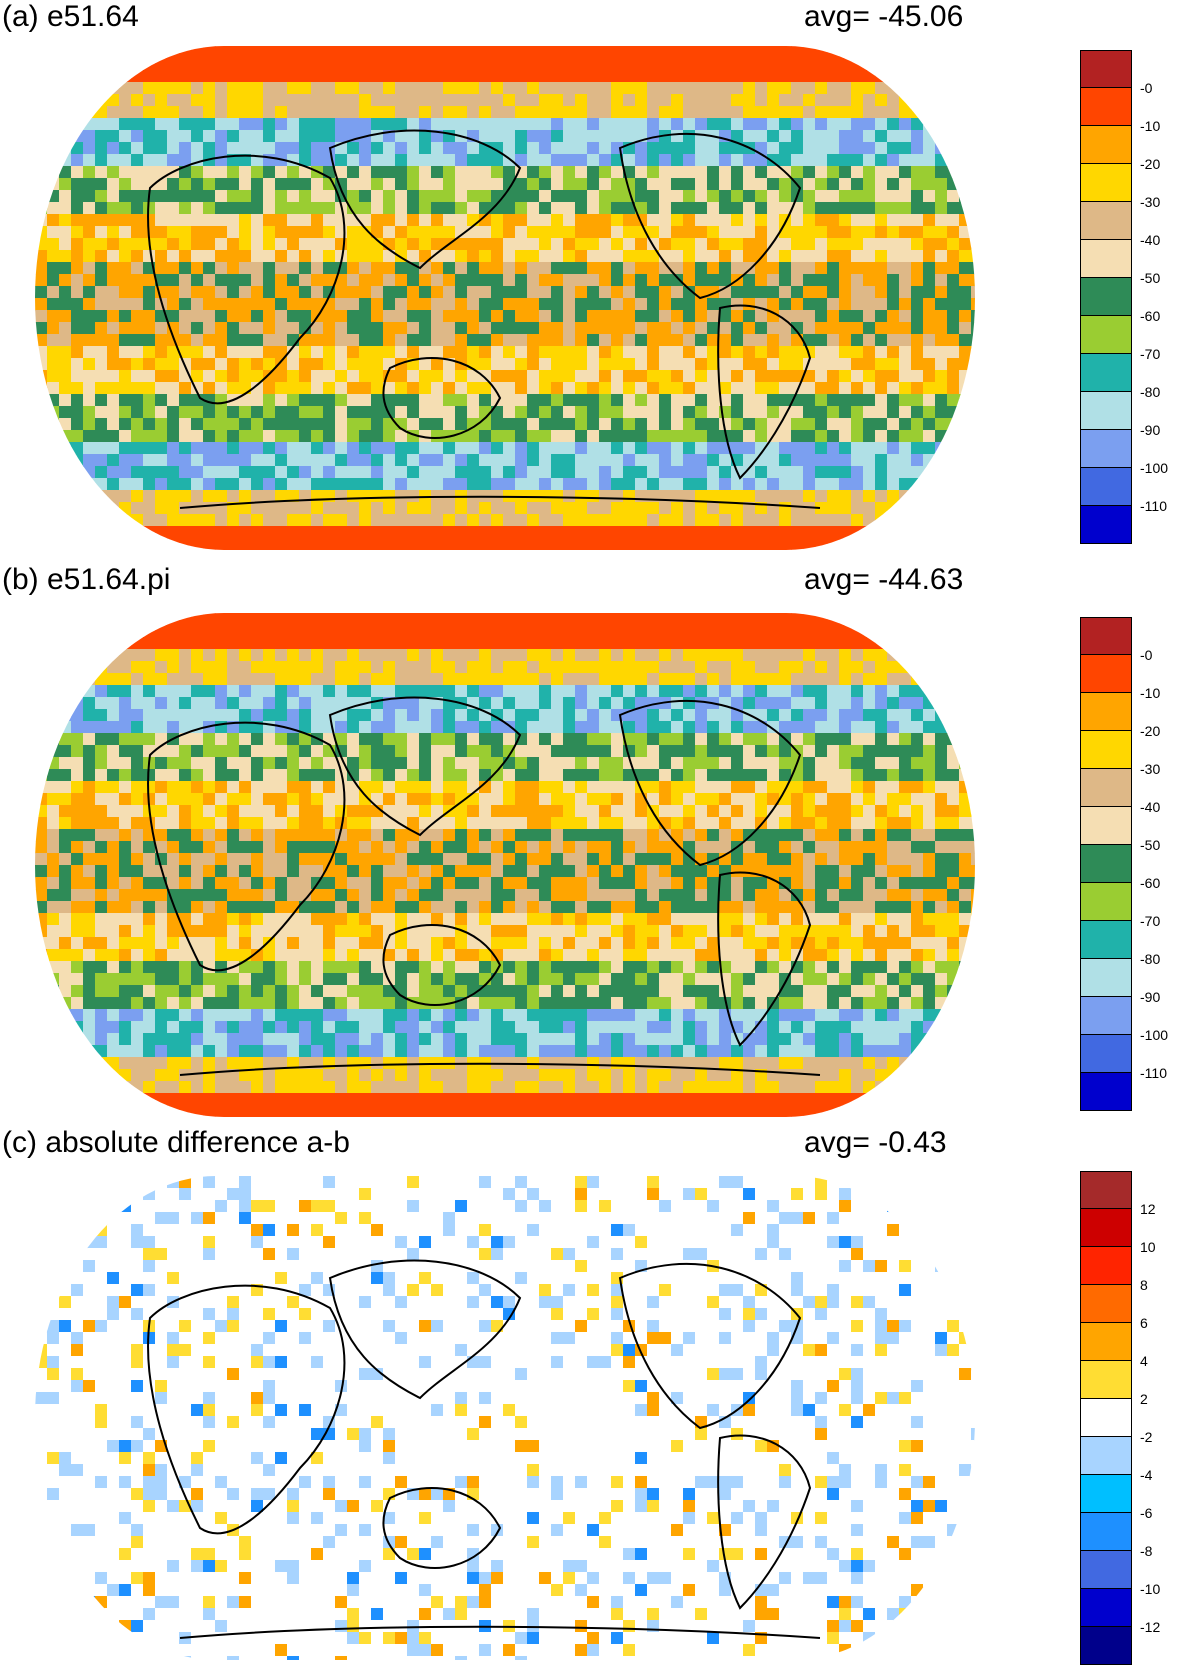 This screenshot has height=1677, width=1191. Describe the element at coordinates (1144, 1323) in the screenshot. I see `colorbar-label: 6` at that location.